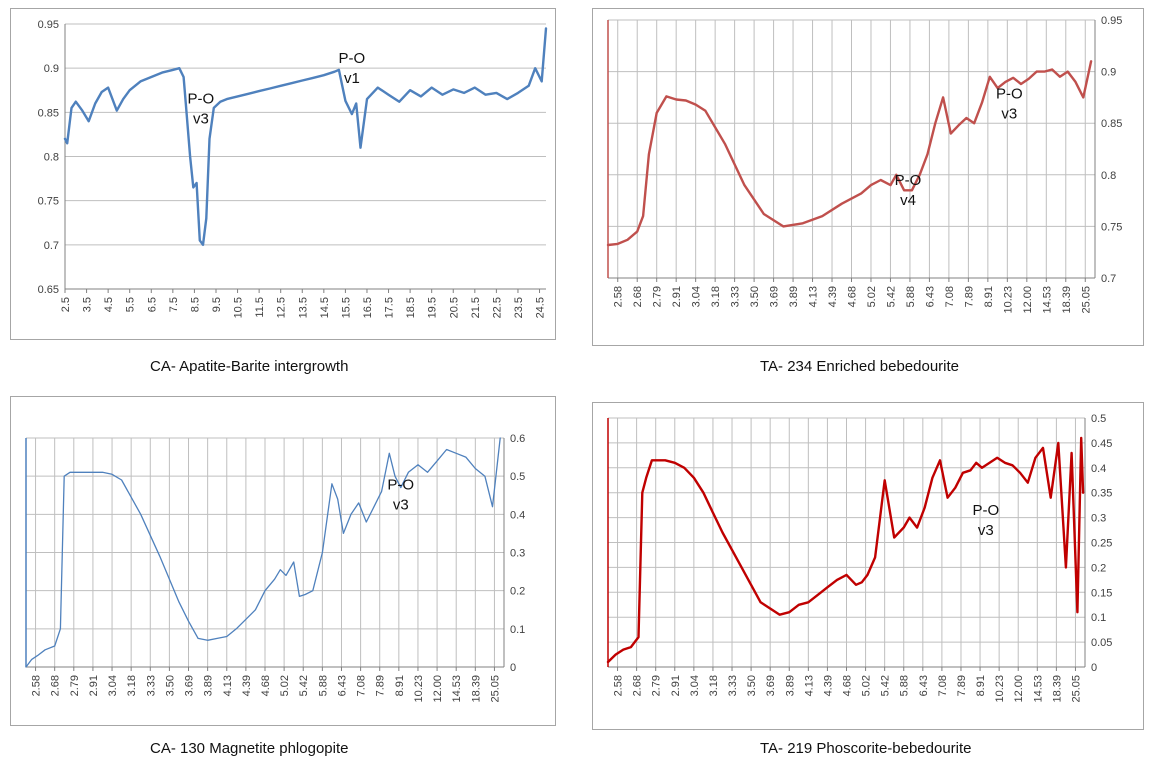  I want to click on x-tick-label: 2.79, so click(658, 296).